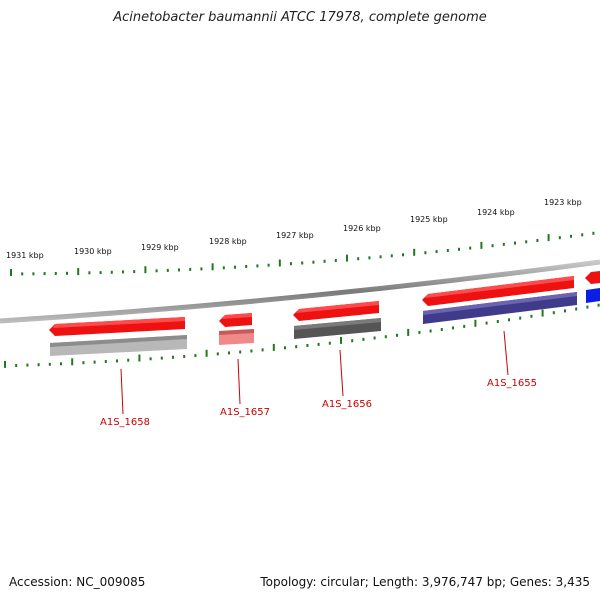 Image resolution: width=600 pixels, height=600 pixels. I want to click on accession-text: Accession: NC_009085, so click(77, 582).